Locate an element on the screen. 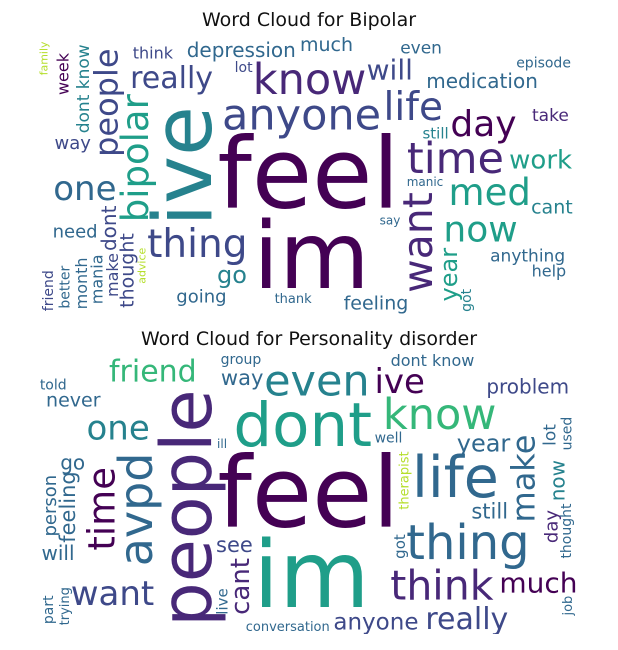 Image resolution: width=618 pixels, height=650 pixels. cloud-word: depression is located at coordinates (241, 50).